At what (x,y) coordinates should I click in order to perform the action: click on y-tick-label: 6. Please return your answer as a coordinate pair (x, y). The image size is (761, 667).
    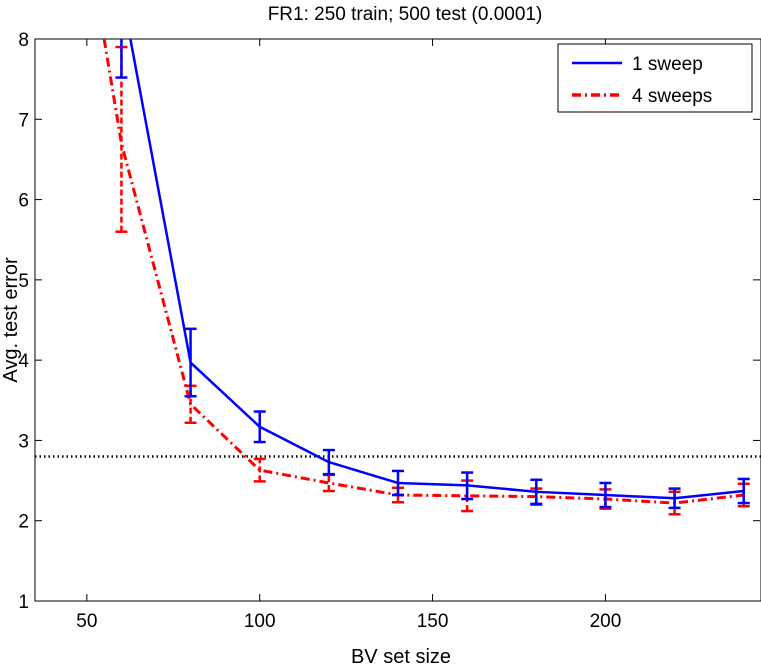
    Looking at the image, I should click on (23, 201).